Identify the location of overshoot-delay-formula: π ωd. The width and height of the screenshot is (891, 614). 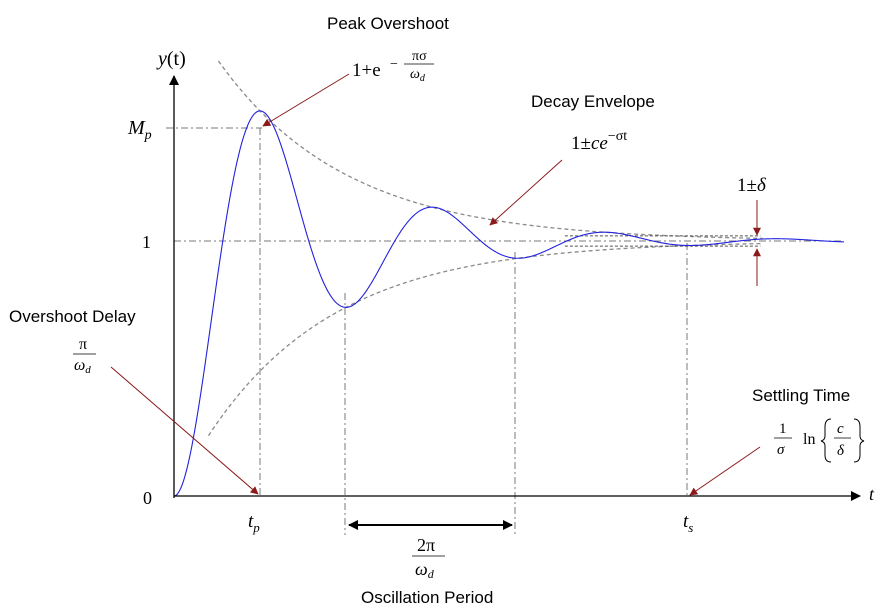
(84, 356).